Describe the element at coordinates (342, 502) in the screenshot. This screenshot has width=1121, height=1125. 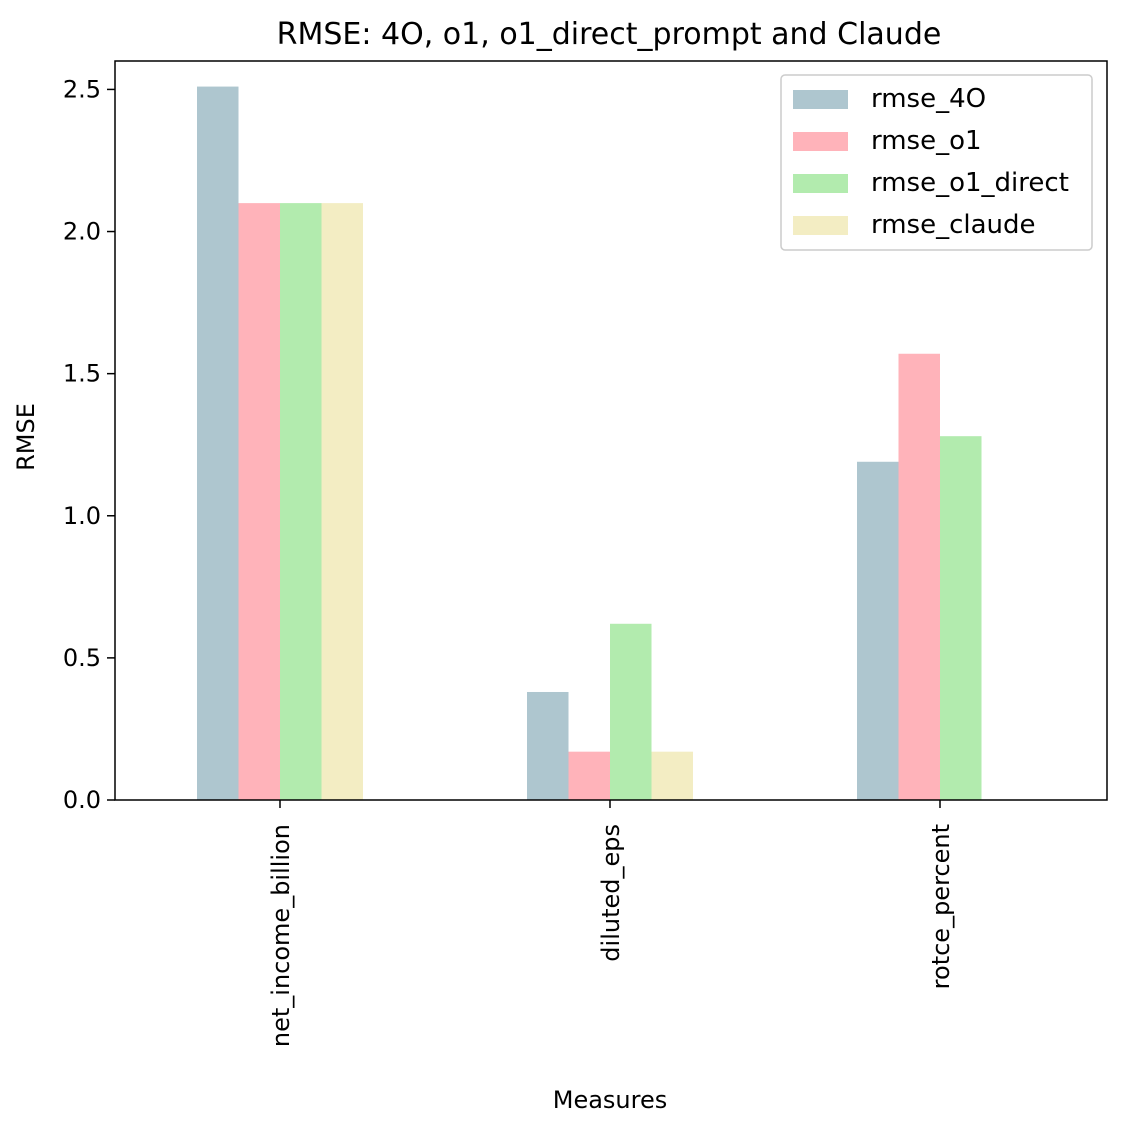
I see `bar-rmse_claude-net_income_billion` at that location.